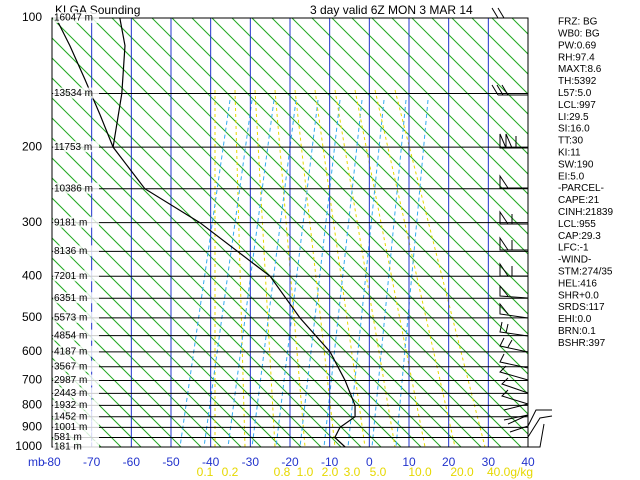 Image resolution: width=640 pixels, height=480 pixels. What do you see at coordinates (70, 416) in the screenshot?
I see `height-label: 1452 m` at bounding box center [70, 416].